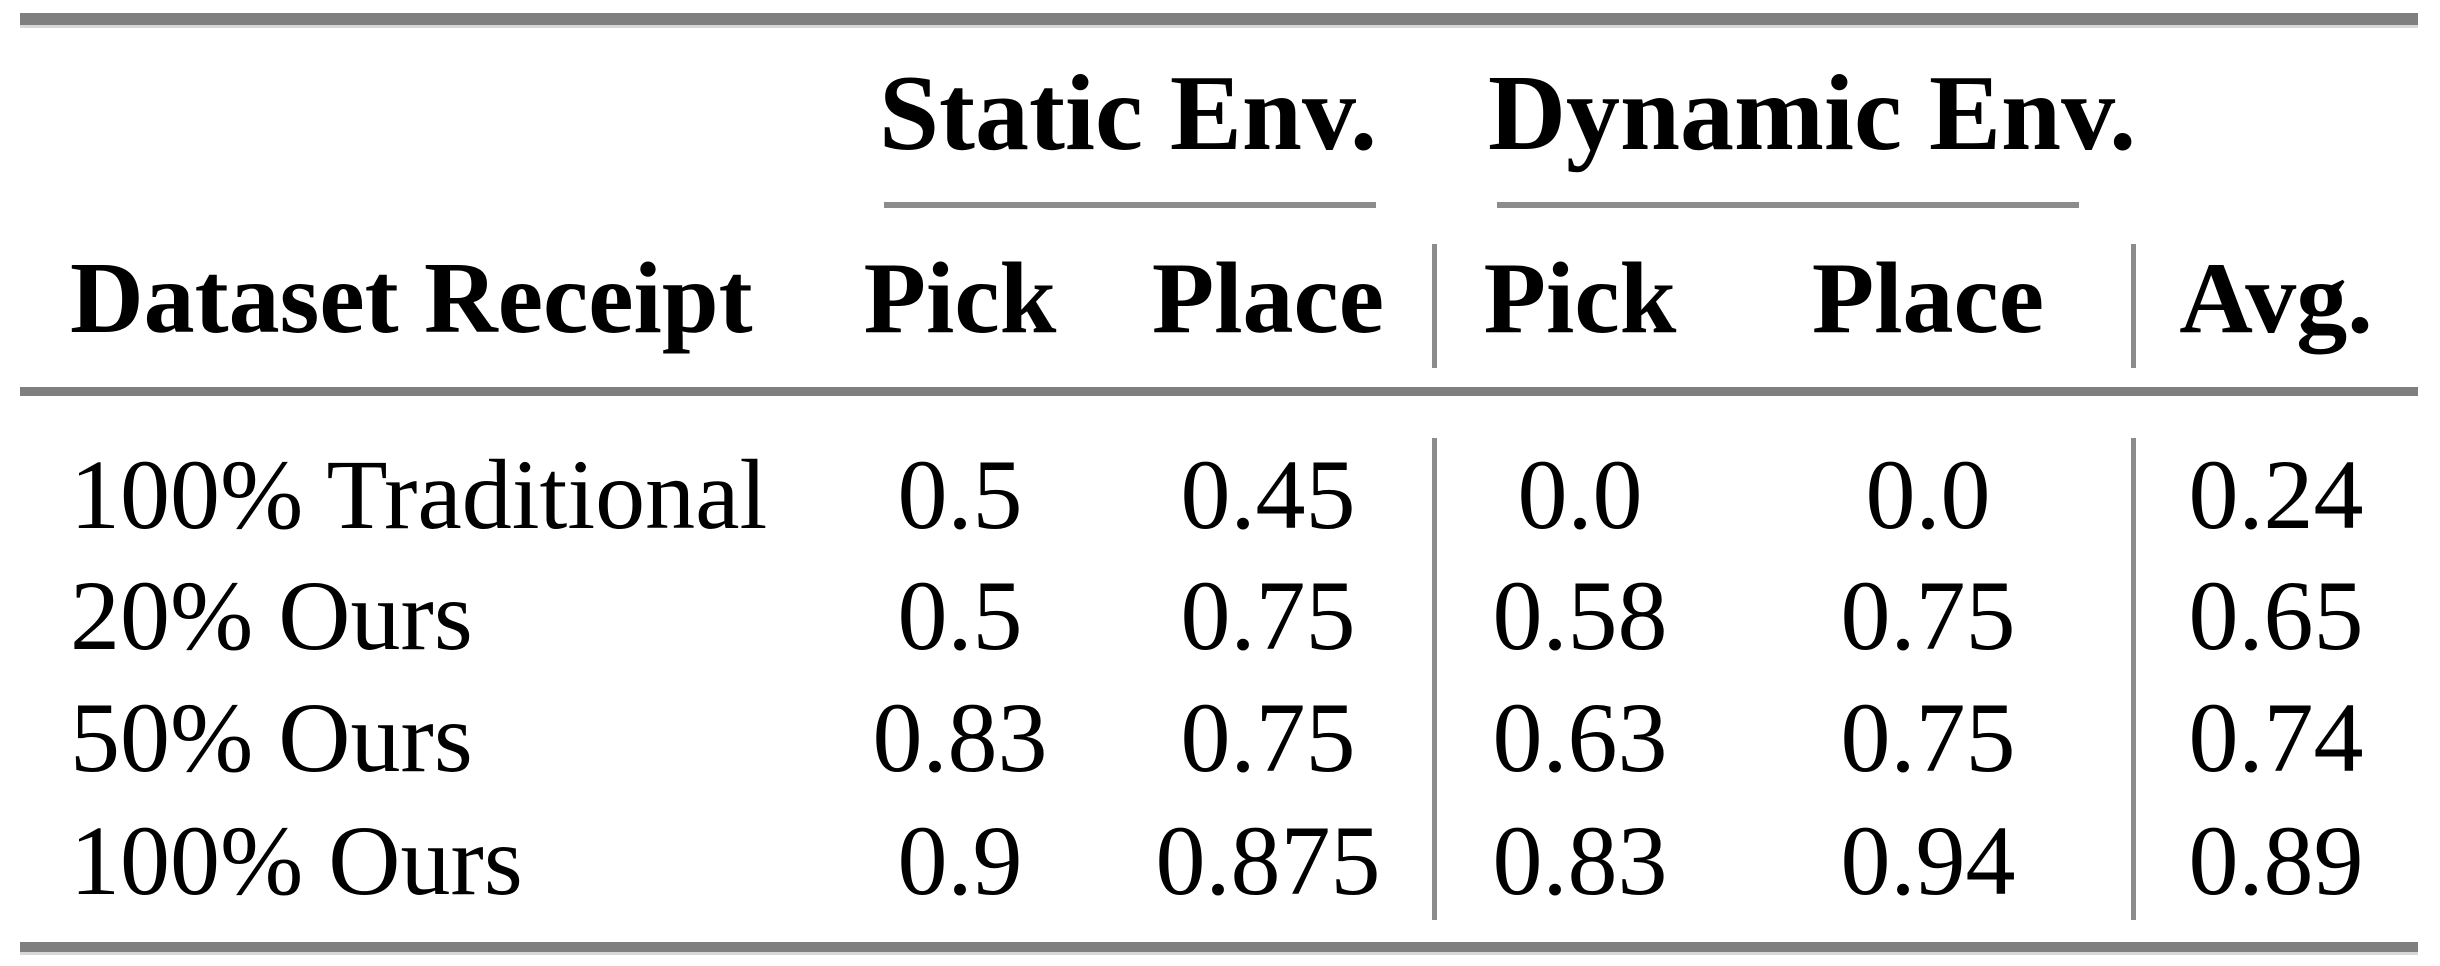 The width and height of the screenshot is (2440, 966). Describe the element at coordinates (960, 860) in the screenshot. I see `table-cell: 0.9` at that location.